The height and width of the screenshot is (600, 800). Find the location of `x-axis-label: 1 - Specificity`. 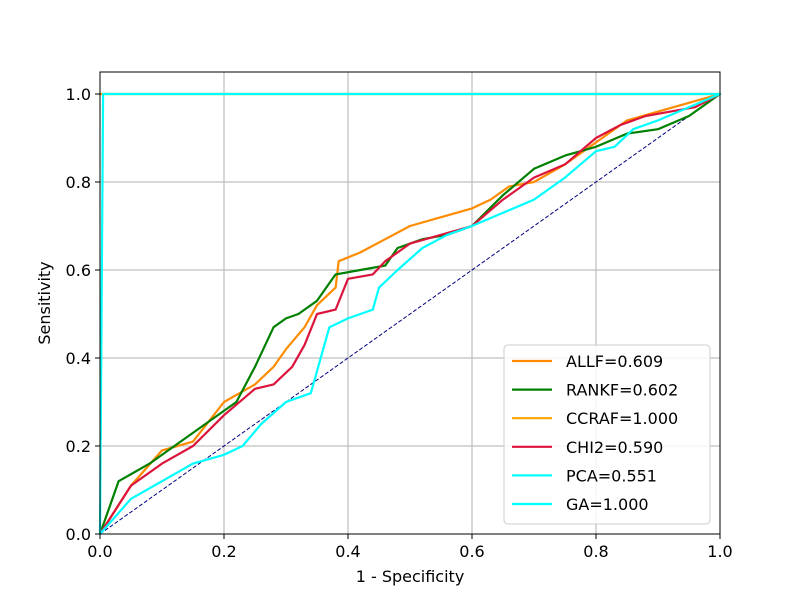

x-axis-label: 1 - Specificity is located at coordinates (410, 576).